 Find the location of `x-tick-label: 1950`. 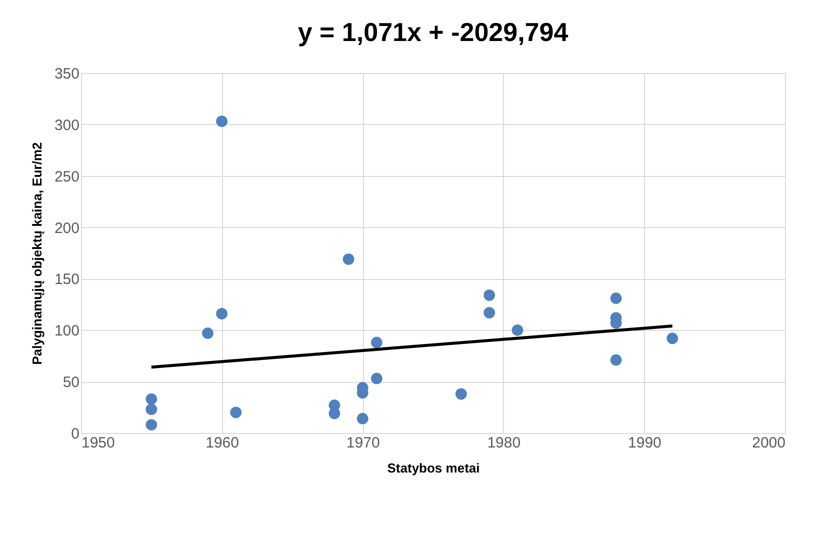

x-tick-label: 1950 is located at coordinates (98, 443).